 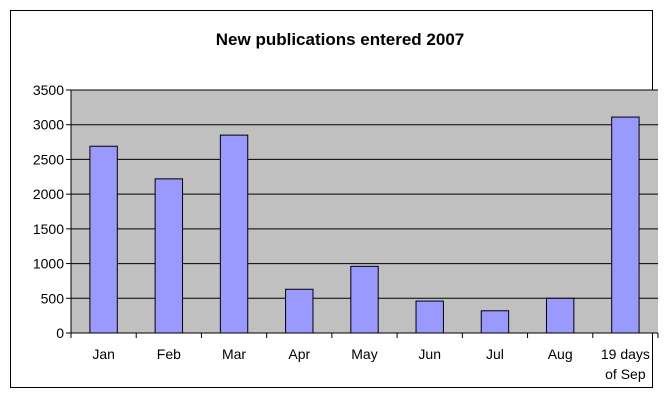 What do you see at coordinates (625, 364) in the screenshot?
I see `x-tick-label: 19 days of Sep` at bounding box center [625, 364].